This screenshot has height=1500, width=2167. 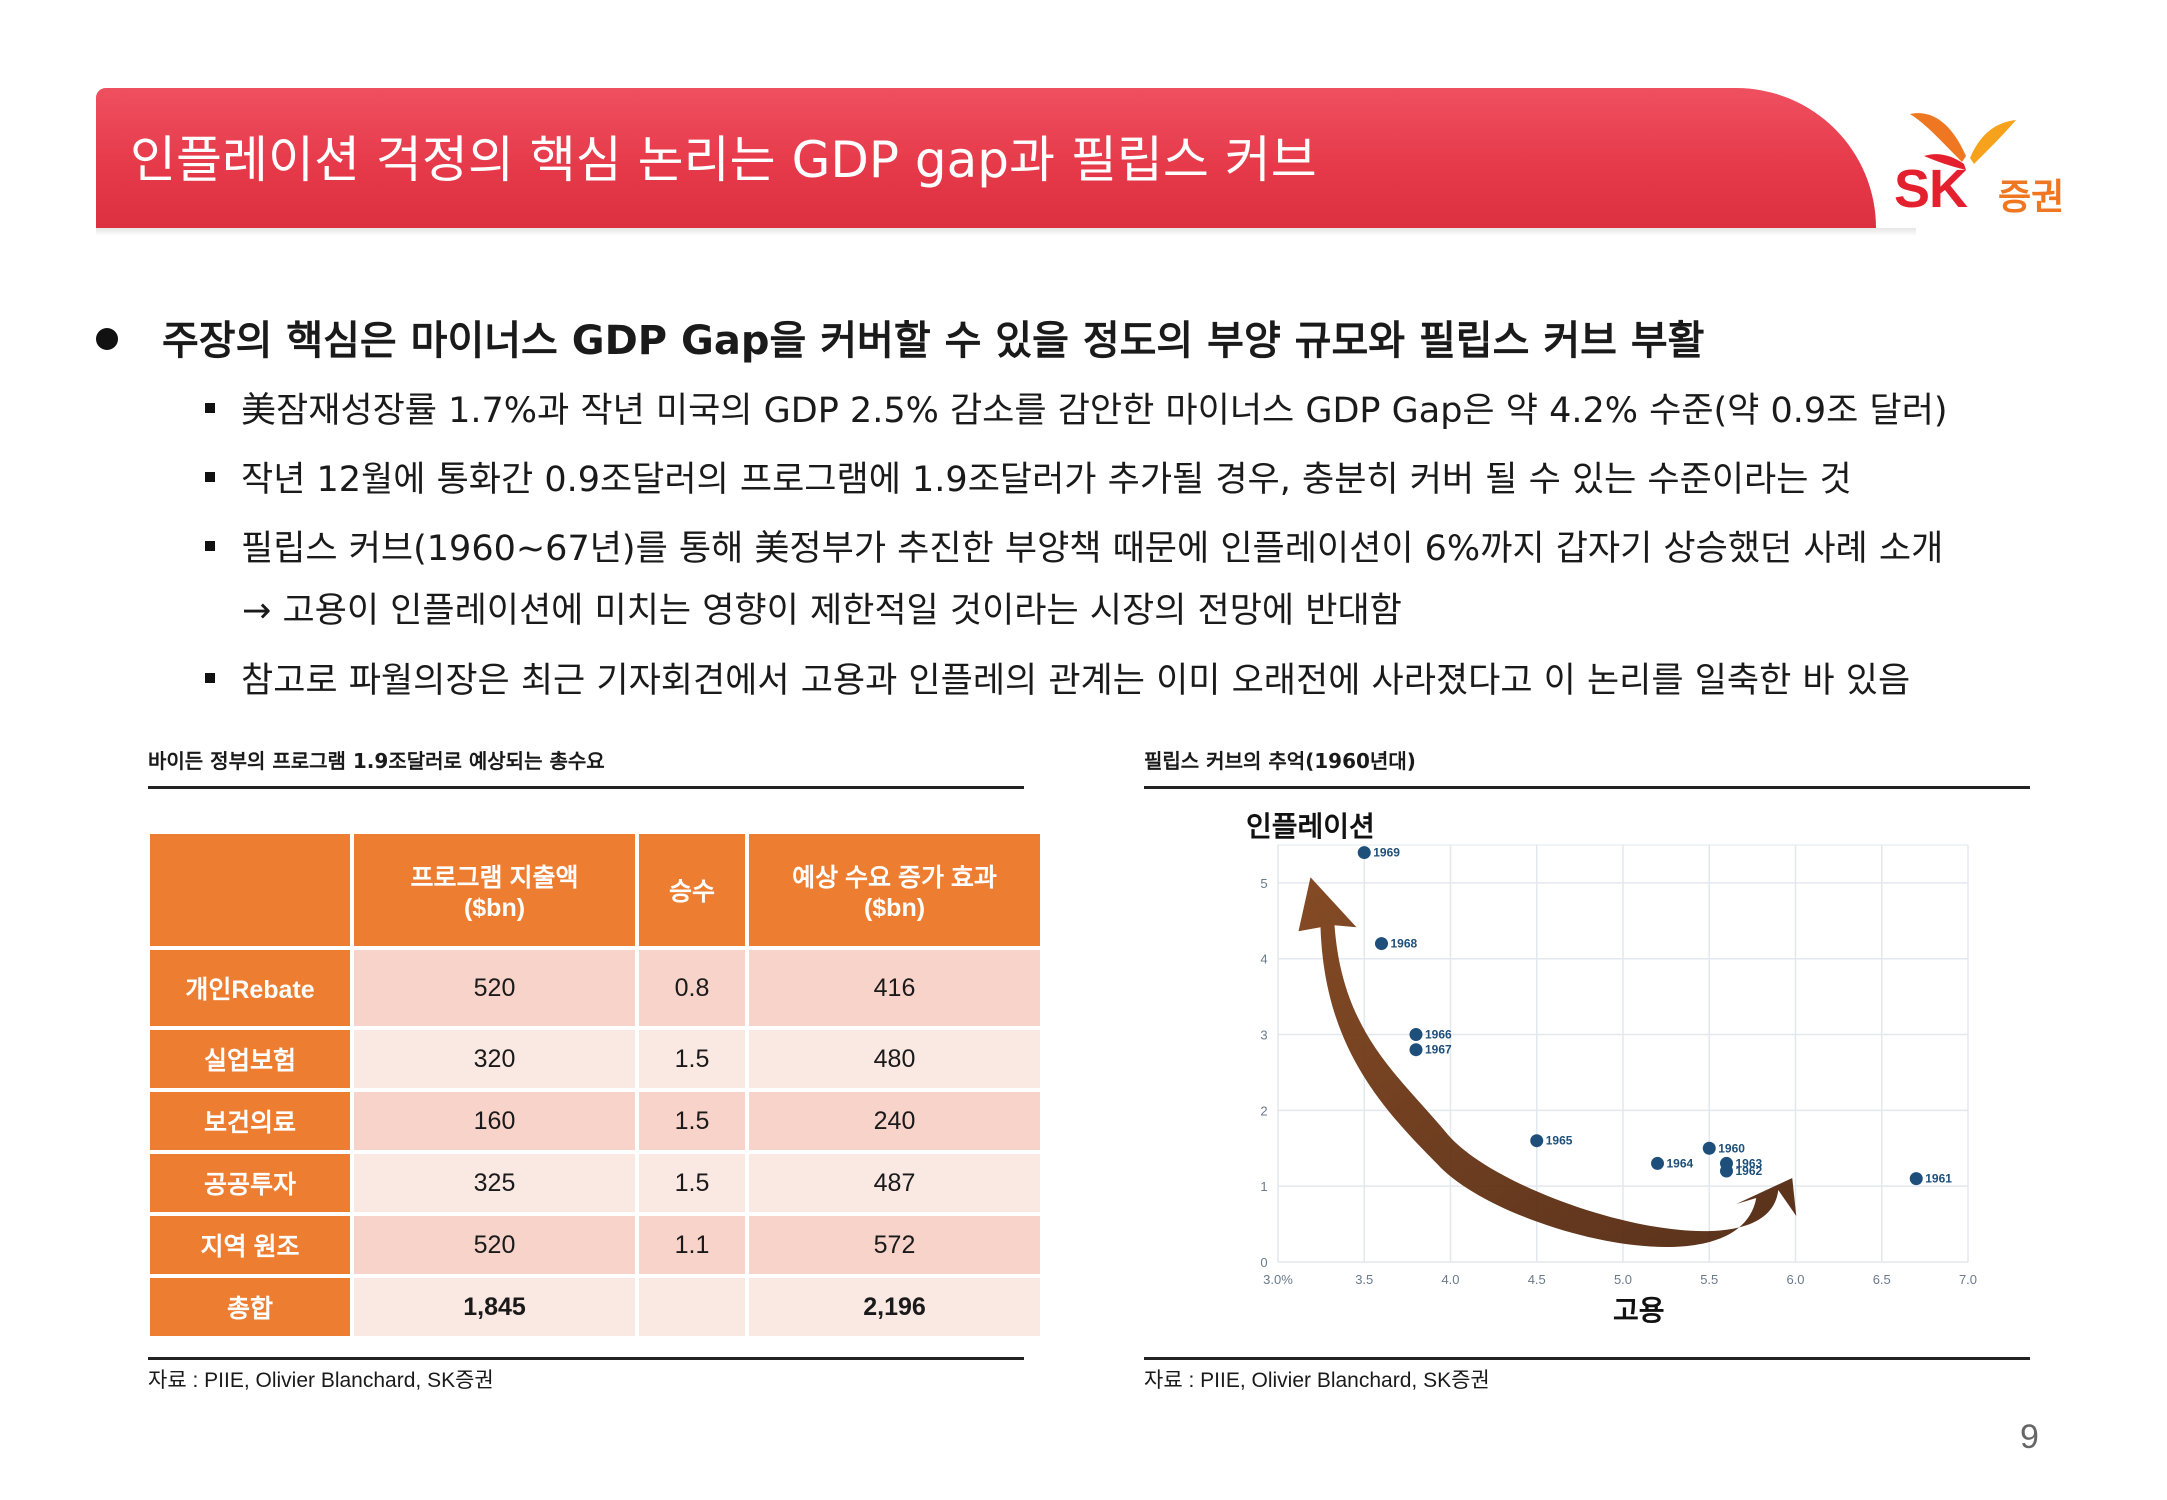 What do you see at coordinates (1938, 1179) in the screenshot?
I see `point-label: 1961` at bounding box center [1938, 1179].